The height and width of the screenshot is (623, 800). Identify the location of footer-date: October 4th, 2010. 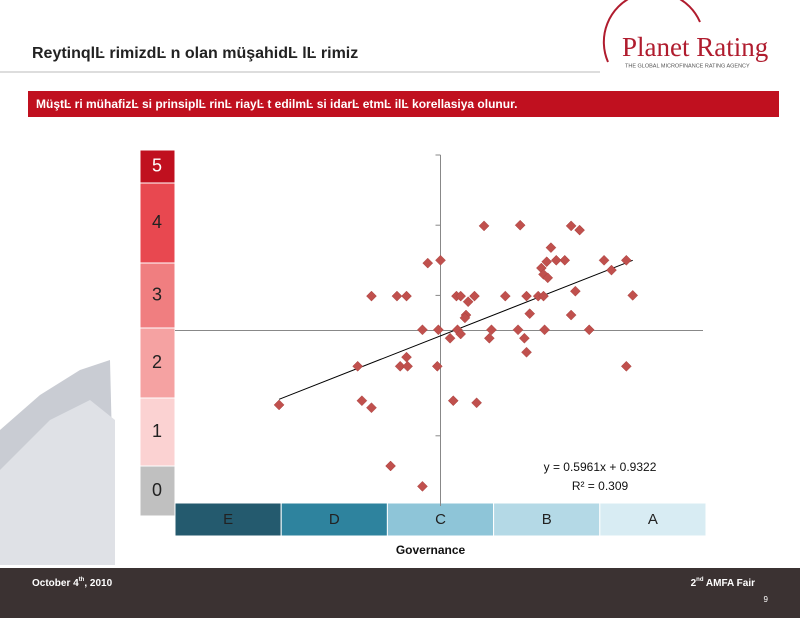
(72, 583).